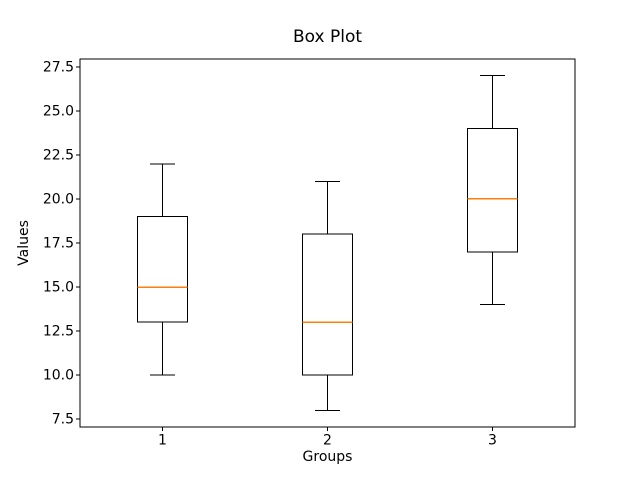  What do you see at coordinates (58, 243) in the screenshot?
I see `y-tick-label: 17.5` at bounding box center [58, 243].